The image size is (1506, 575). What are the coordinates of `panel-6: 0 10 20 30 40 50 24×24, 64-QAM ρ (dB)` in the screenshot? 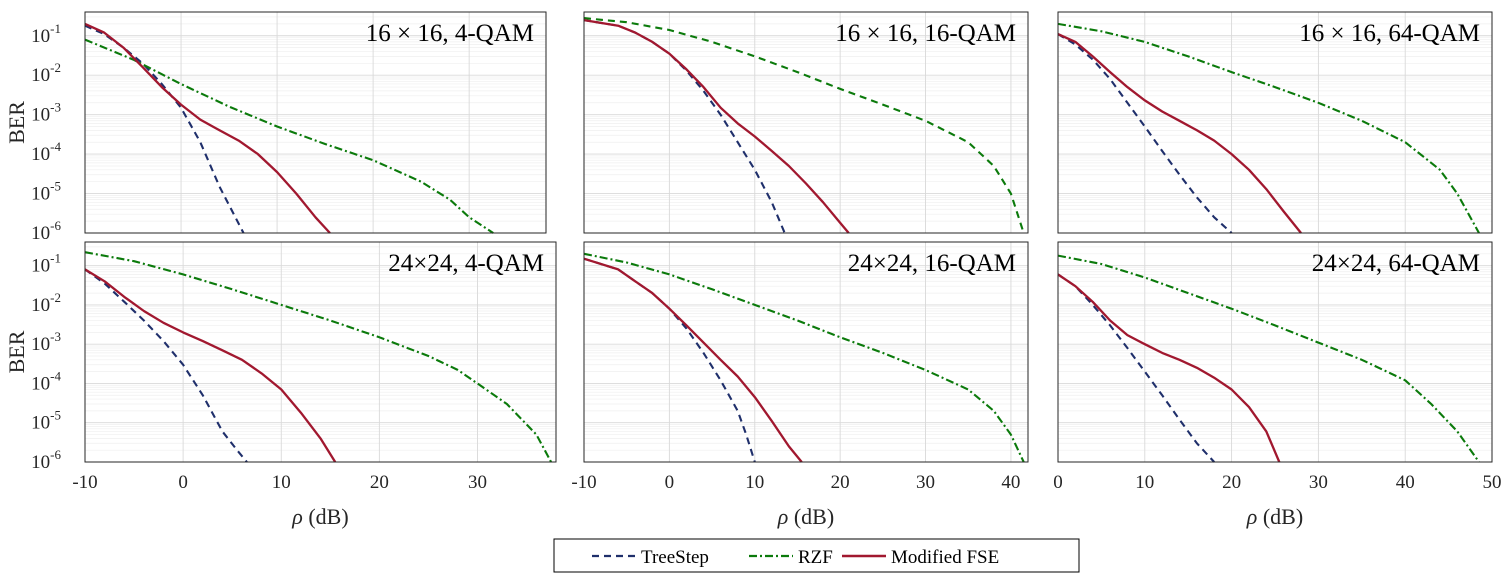 It's located at (1277, 385).